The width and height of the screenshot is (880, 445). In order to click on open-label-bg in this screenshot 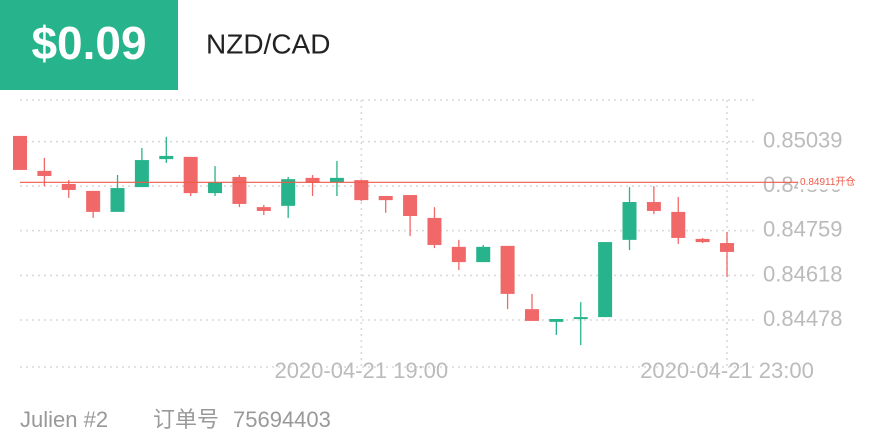, I will do `click(829, 182)`.